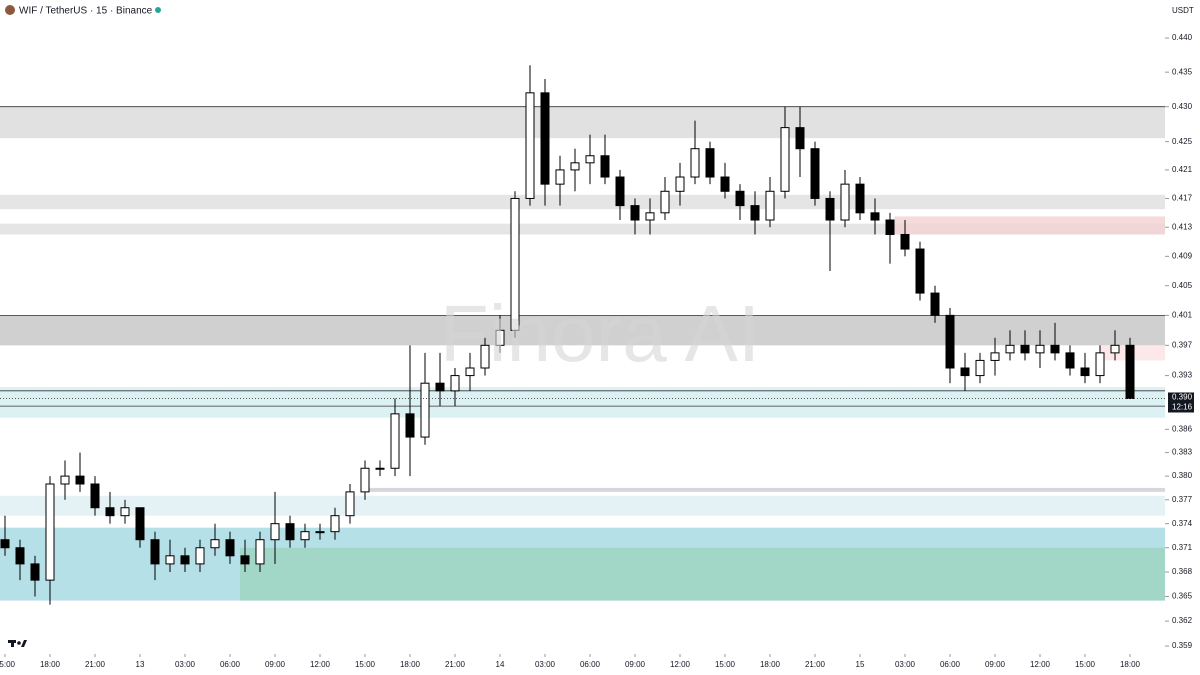 The image size is (1200, 675). I want to click on y-tick-label: 0.365, so click(1182, 596).